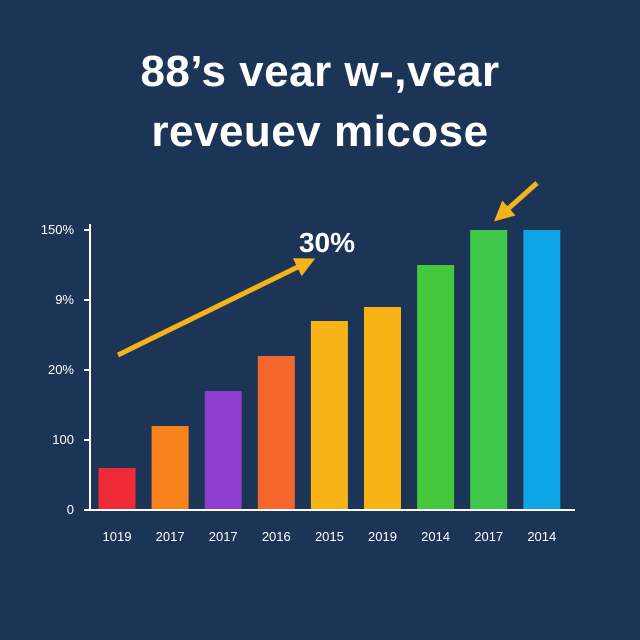 The height and width of the screenshot is (640, 640). I want to click on y-tick-label: 150%, so click(58, 229).